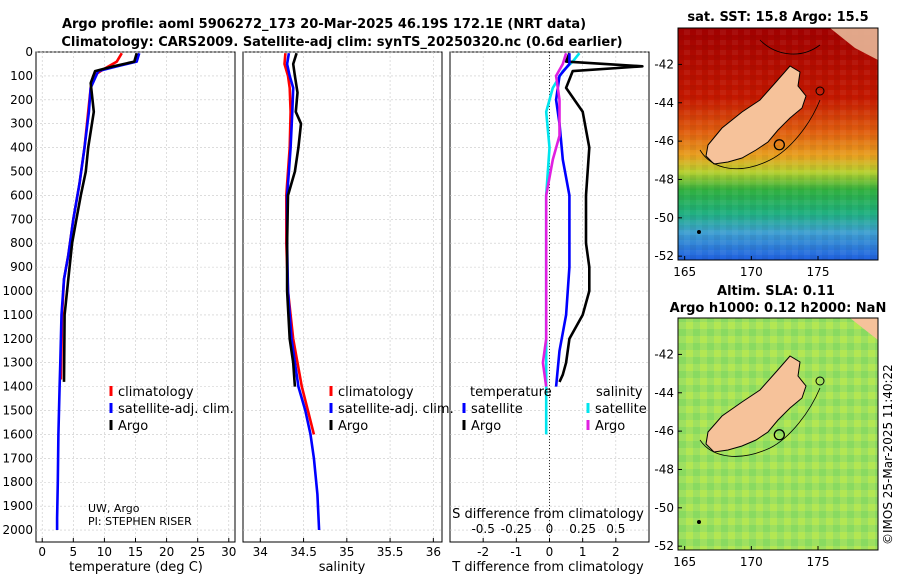 Image resolution: width=900 pixels, height=580 pixels. I want to click on depth-tick-label: 1500, so click(17, 411).